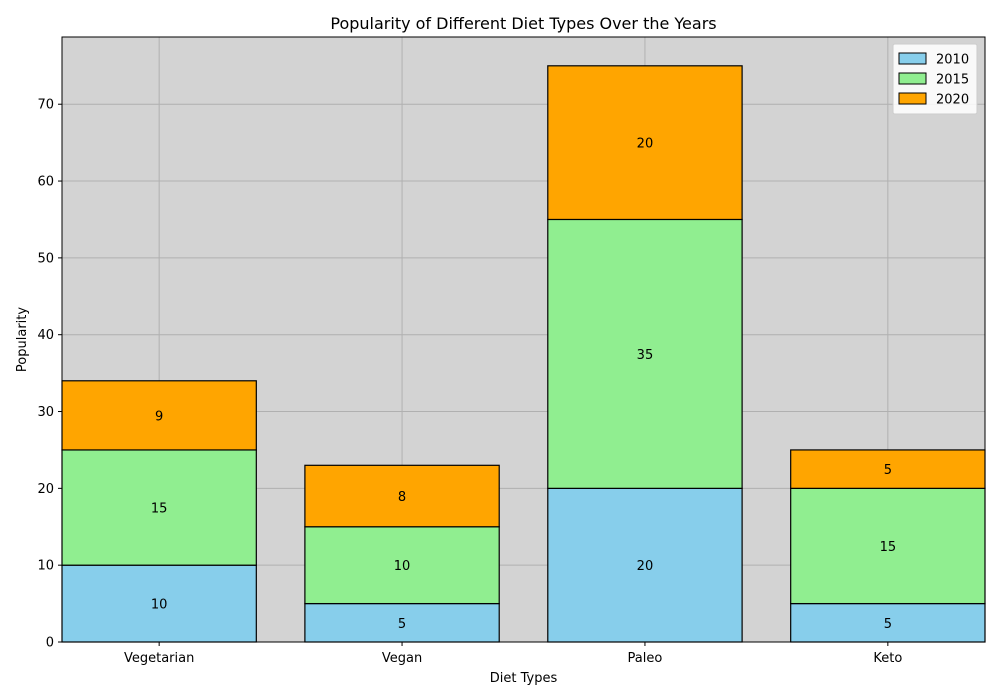  Describe the element at coordinates (887, 658) in the screenshot. I see `x-tick-label: Keto` at that location.